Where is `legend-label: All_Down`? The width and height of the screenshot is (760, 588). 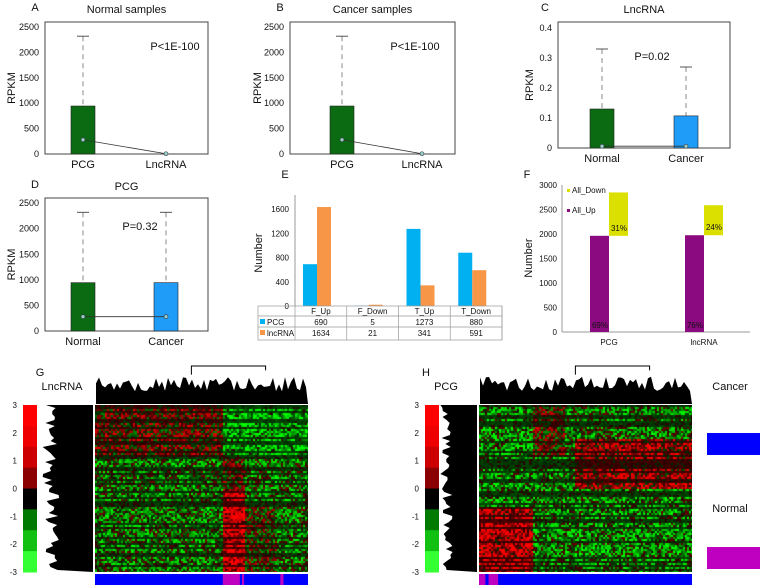
legend-label: All_Down is located at coordinates (589, 190).